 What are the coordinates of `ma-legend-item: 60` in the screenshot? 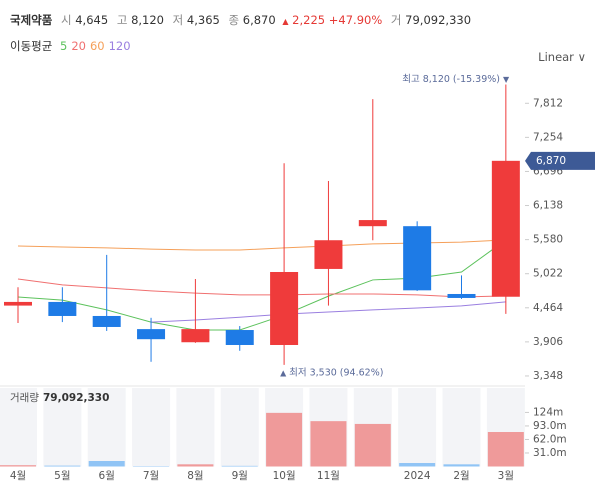 It's located at (97, 46).